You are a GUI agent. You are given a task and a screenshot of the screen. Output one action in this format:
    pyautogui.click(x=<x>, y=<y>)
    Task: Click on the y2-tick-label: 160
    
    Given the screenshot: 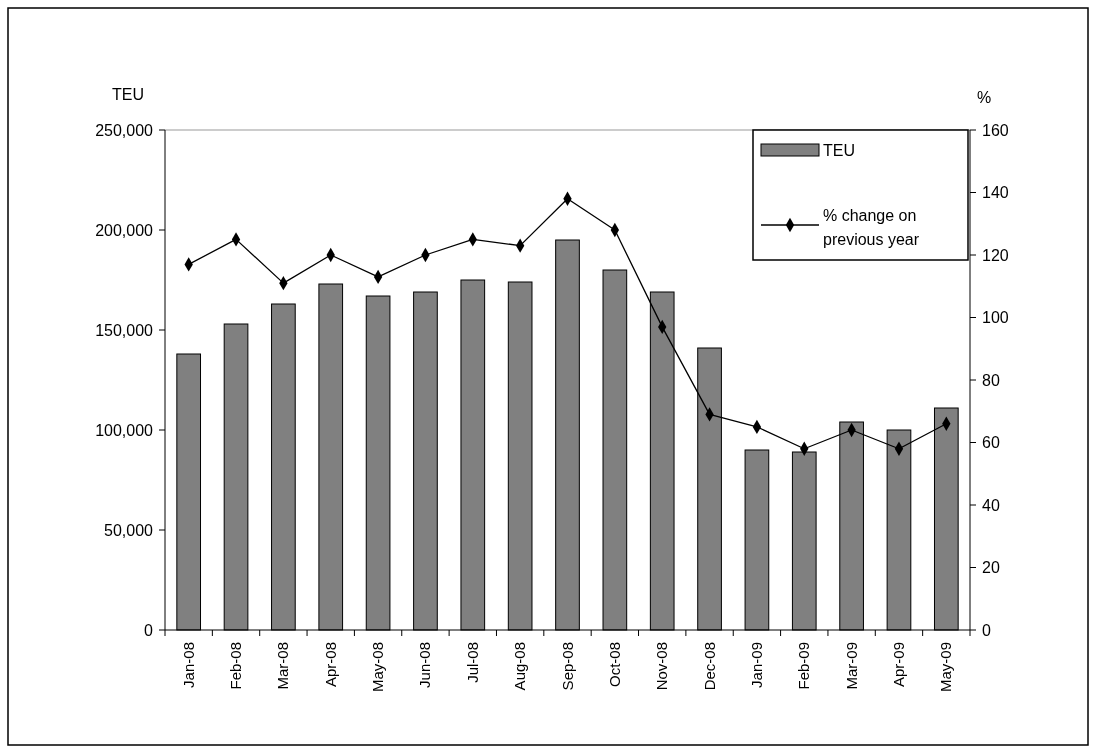 What is the action you would take?
    pyautogui.click(x=995, y=130)
    